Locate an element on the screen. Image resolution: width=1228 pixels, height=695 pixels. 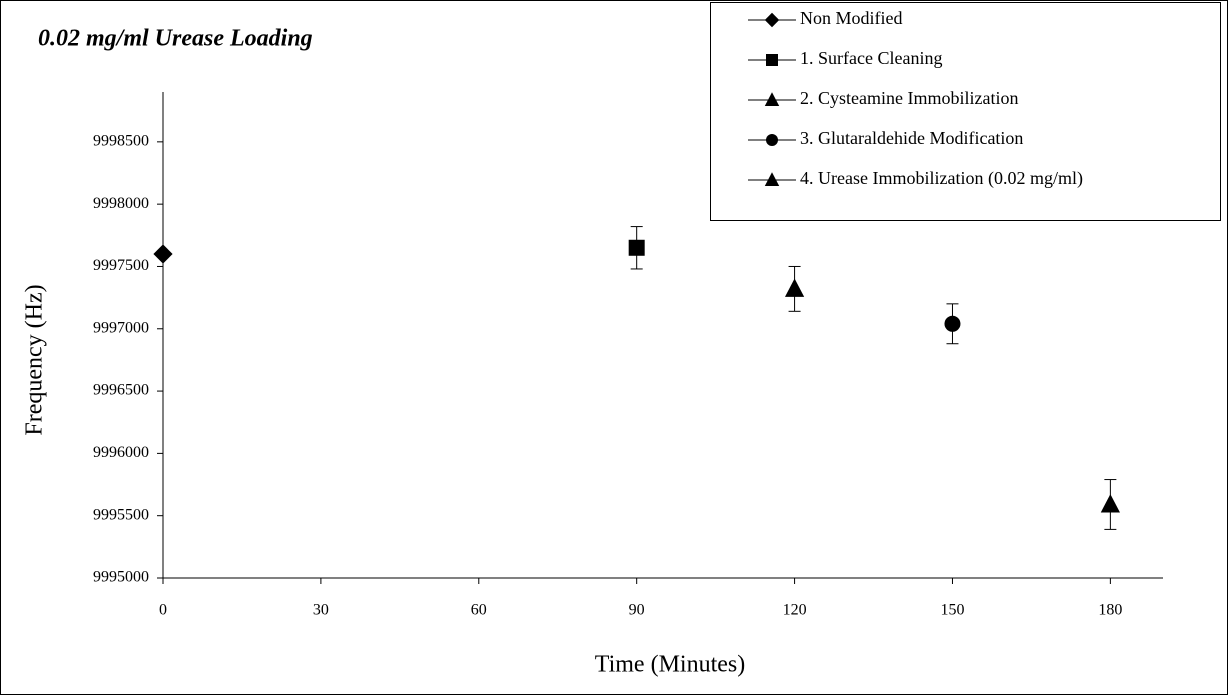
y-tick-label: 9998000 is located at coordinates (121, 203).